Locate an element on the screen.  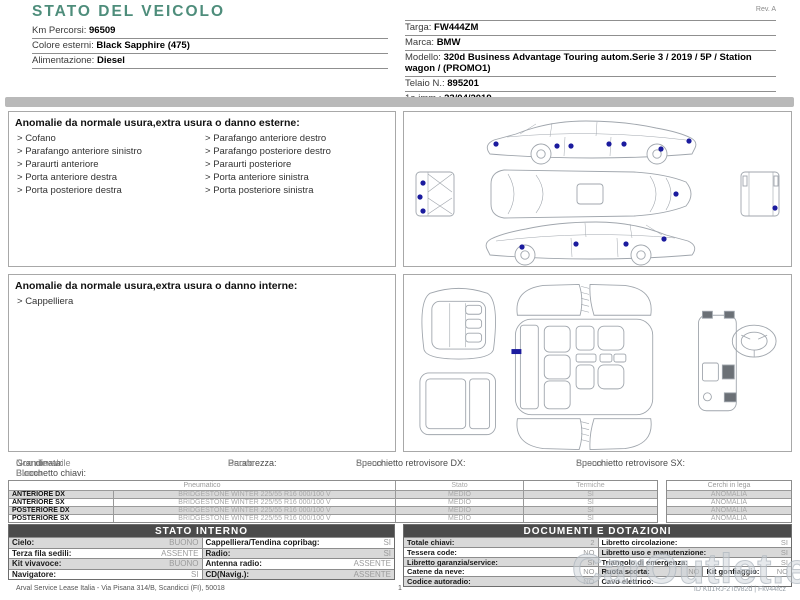
info-label: Alimentazione: is located at coordinates (63, 60).